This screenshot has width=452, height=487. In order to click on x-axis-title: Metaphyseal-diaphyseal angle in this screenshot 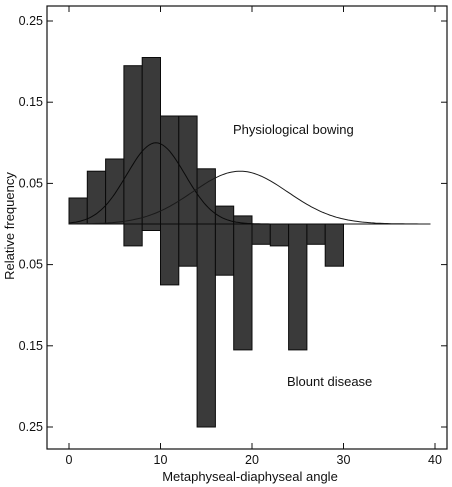, I will do `click(250, 476)`.